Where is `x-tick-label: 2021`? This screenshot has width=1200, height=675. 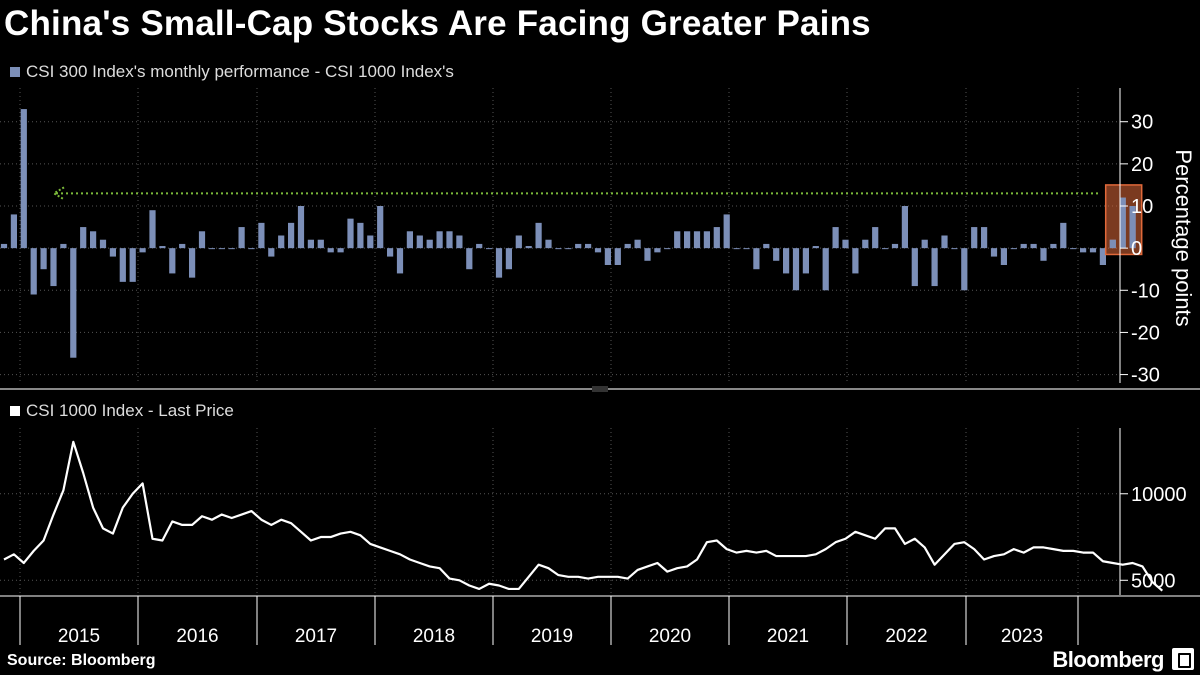 x-tick-label: 2021 is located at coordinates (788, 636).